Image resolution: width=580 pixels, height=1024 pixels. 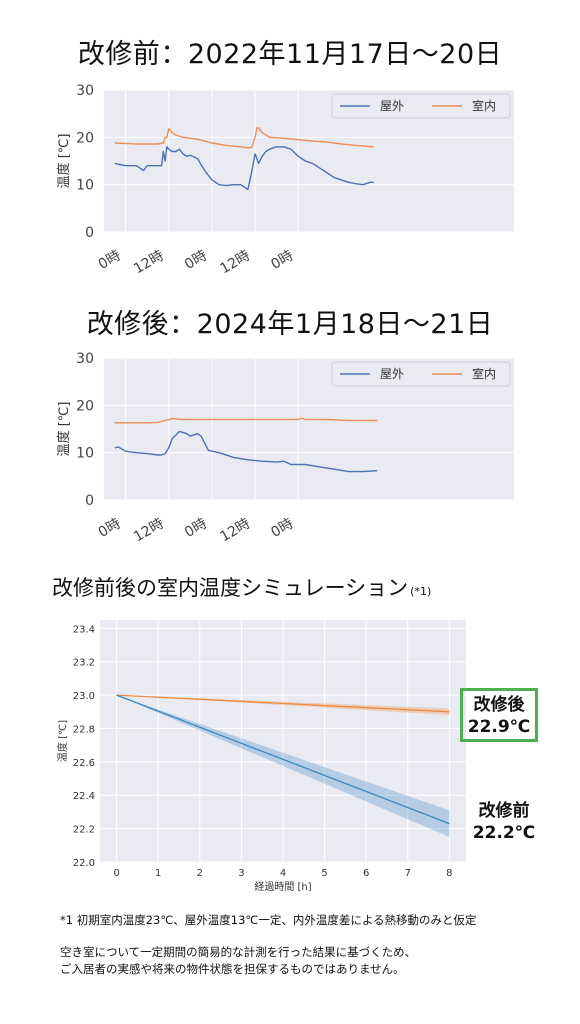 What do you see at coordinates (392, 374) in the screenshot?
I see `after-legend-label: 屋外` at bounding box center [392, 374].